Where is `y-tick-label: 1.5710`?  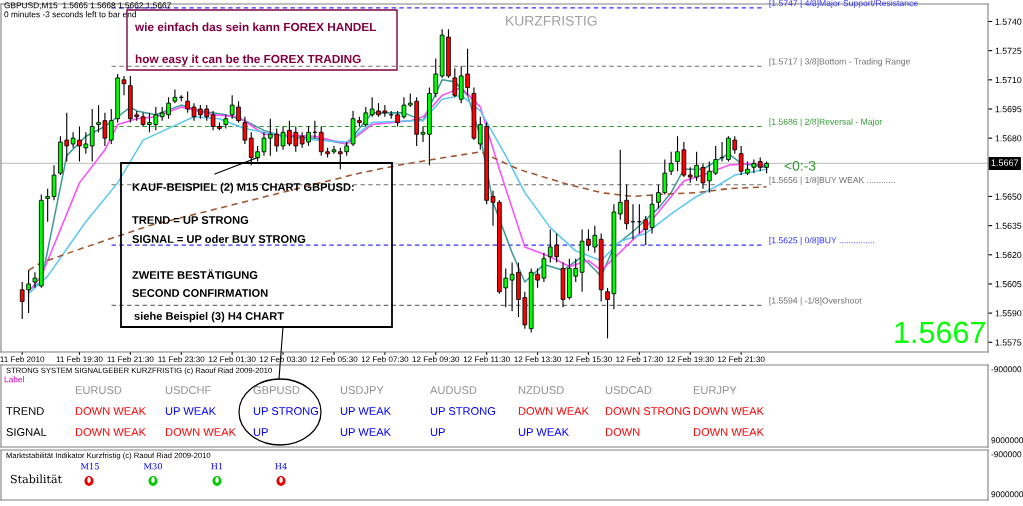 y-tick-label: 1.5710 is located at coordinates (1008, 80).